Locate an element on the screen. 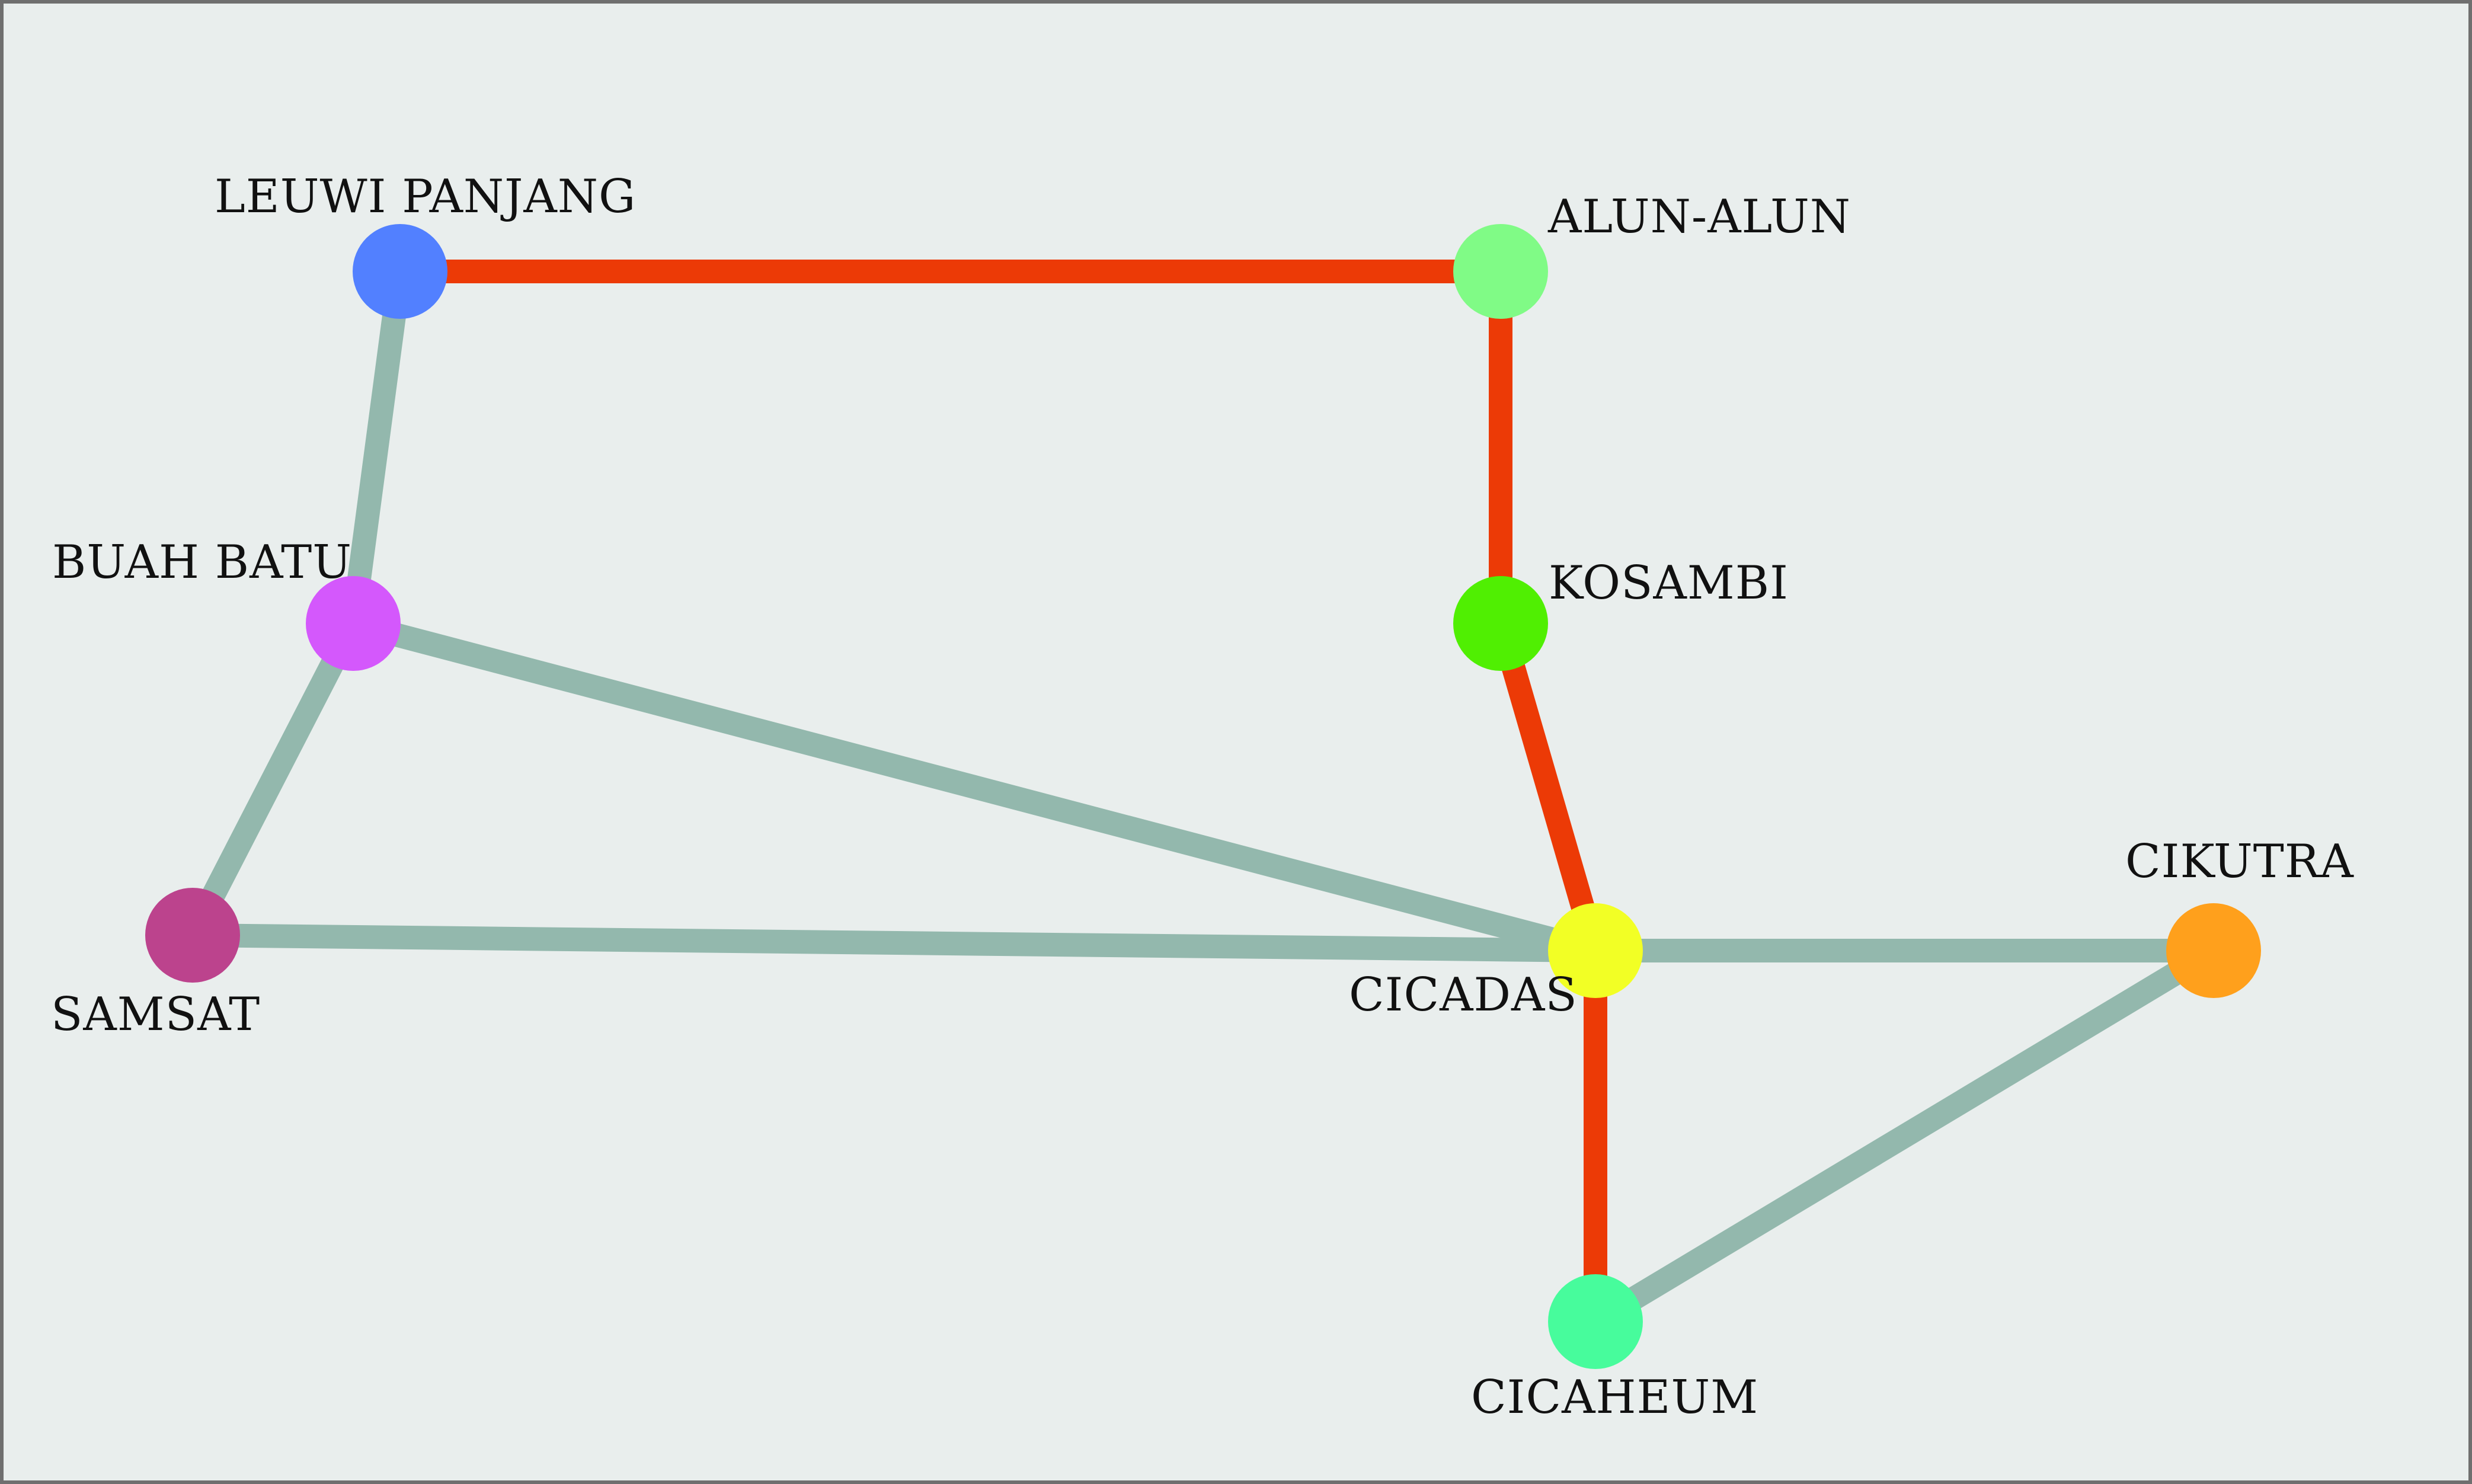 This screenshot has width=2472, height=1484. edge-cikutra-cicaheum is located at coordinates (1904, 1136).